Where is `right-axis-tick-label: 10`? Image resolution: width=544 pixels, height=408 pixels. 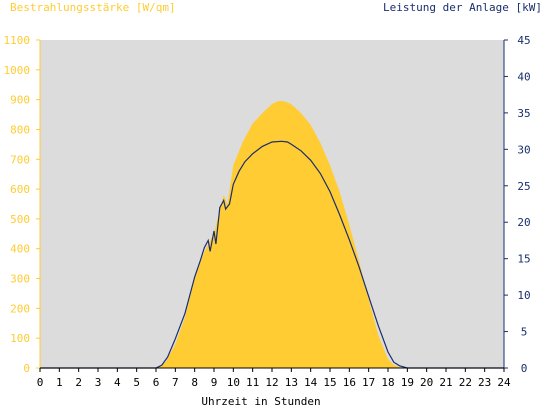
right-axis-tick-label: 10 is located at coordinates (523, 295).